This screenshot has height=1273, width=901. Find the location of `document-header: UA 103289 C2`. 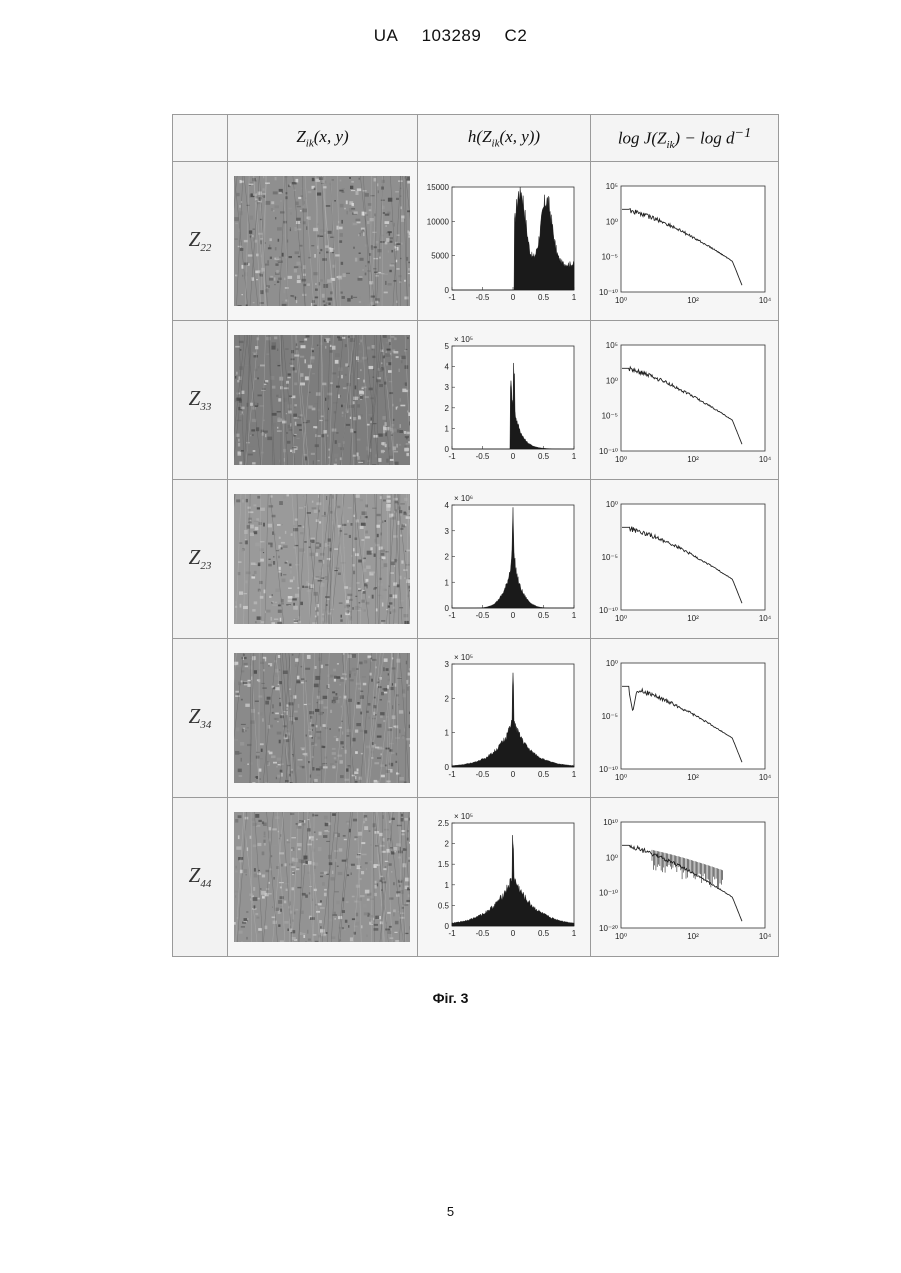

document-header: UA 103289 C2 is located at coordinates (450, 36).